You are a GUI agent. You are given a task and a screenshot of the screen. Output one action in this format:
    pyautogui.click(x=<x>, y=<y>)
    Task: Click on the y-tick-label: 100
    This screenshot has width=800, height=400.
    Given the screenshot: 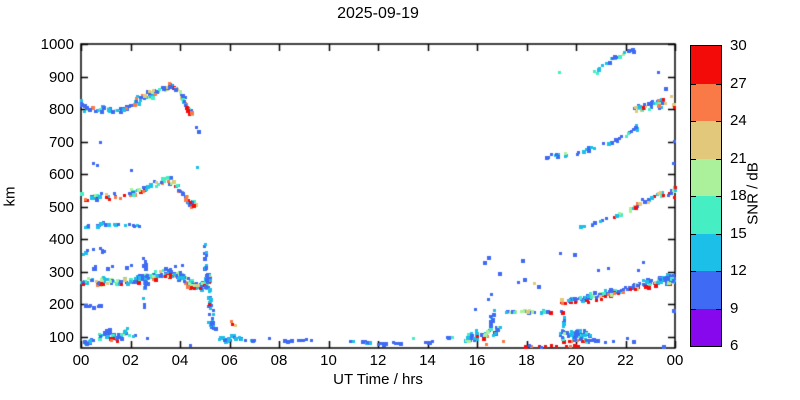 What is the action you would take?
    pyautogui.click(x=61, y=337)
    